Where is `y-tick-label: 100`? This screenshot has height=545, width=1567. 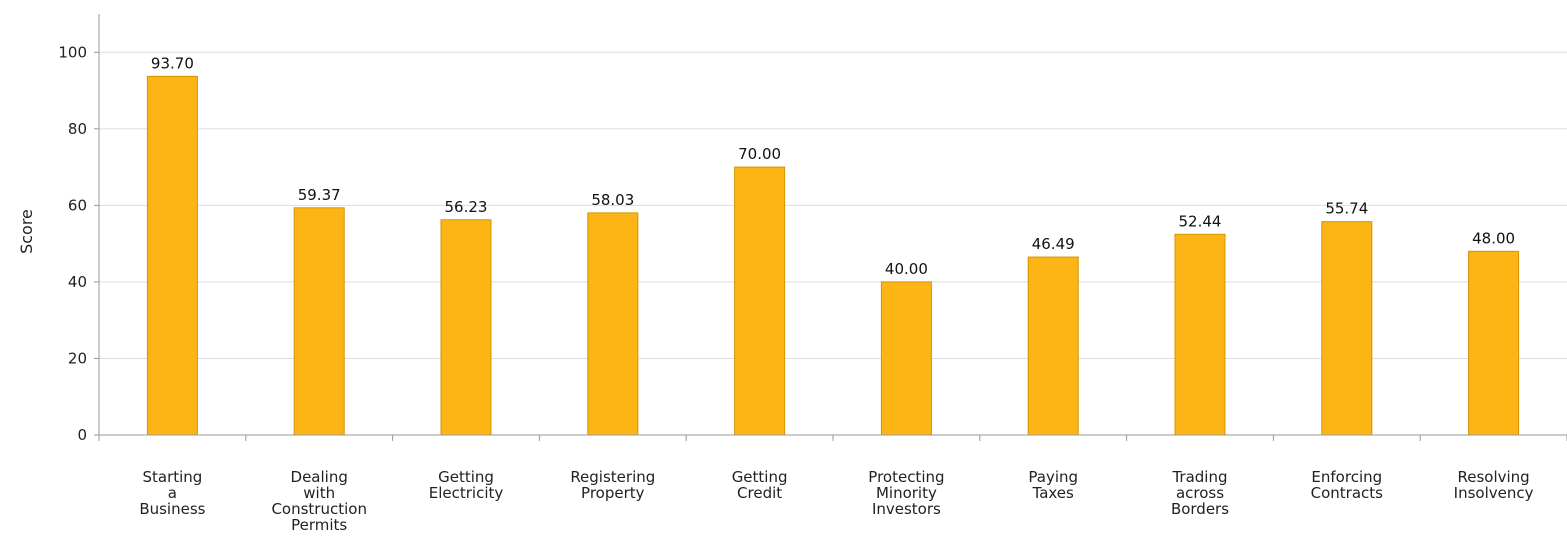
y-tick-label: 100 is located at coordinates (72, 52).